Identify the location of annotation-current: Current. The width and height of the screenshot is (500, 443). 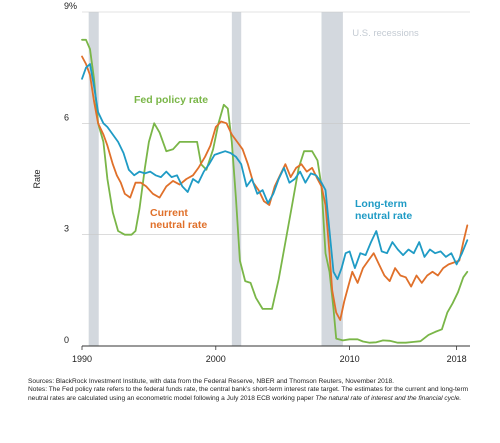
(169, 213).